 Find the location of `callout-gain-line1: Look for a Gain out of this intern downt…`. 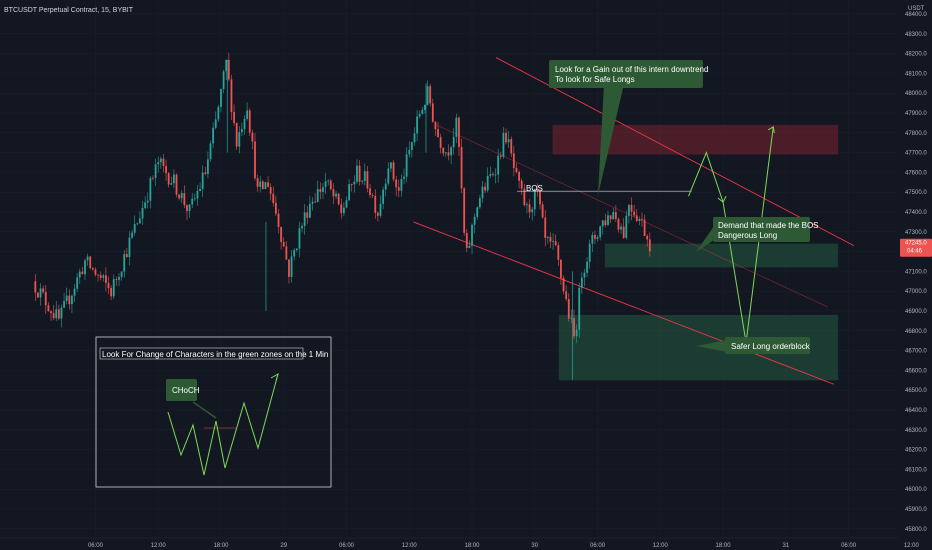

callout-gain-line1: Look for a Gain out of this intern downt… is located at coordinates (631, 69).